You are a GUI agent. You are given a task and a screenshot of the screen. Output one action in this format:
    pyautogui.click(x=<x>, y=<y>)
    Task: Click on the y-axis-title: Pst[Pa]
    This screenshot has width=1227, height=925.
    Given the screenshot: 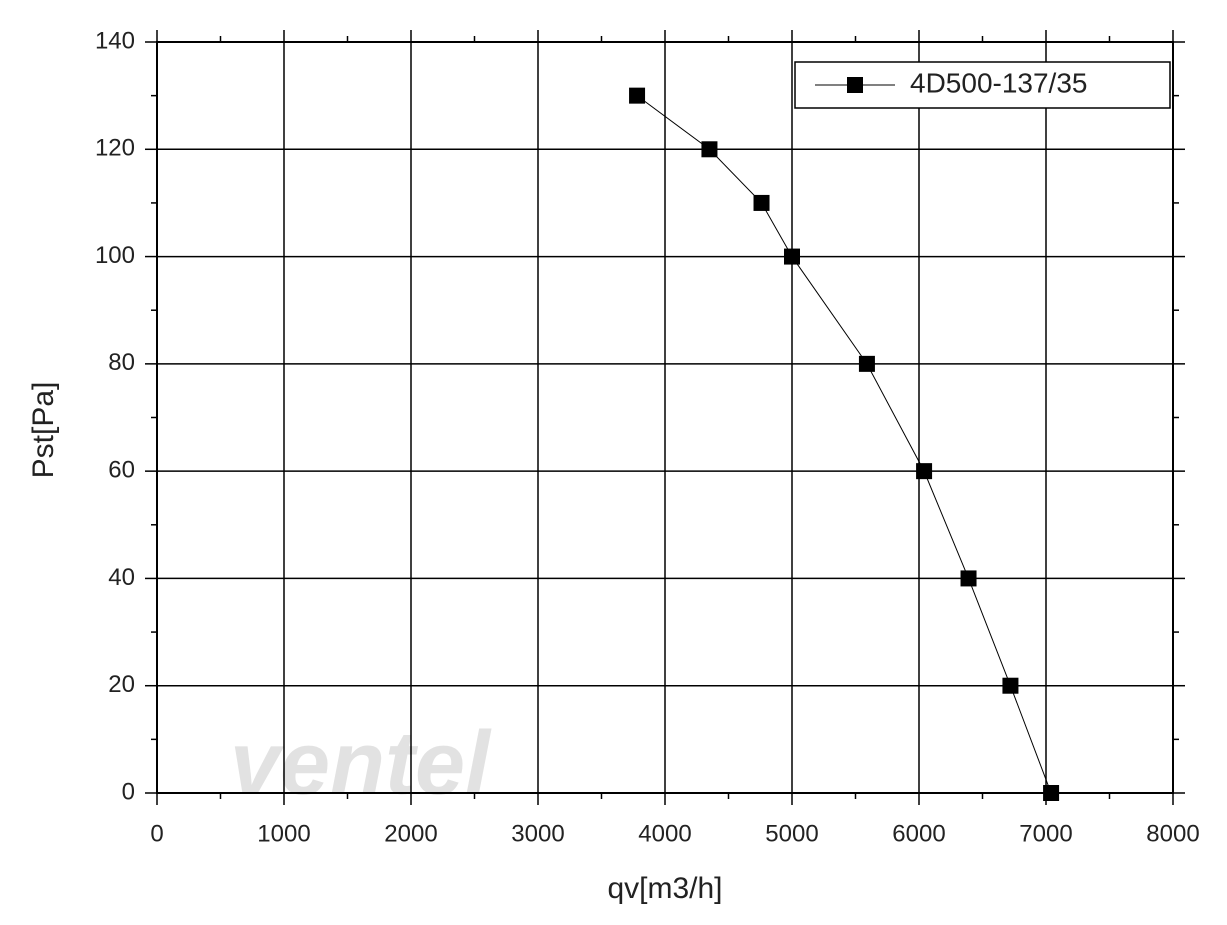 What is the action you would take?
    pyautogui.click(x=43, y=430)
    